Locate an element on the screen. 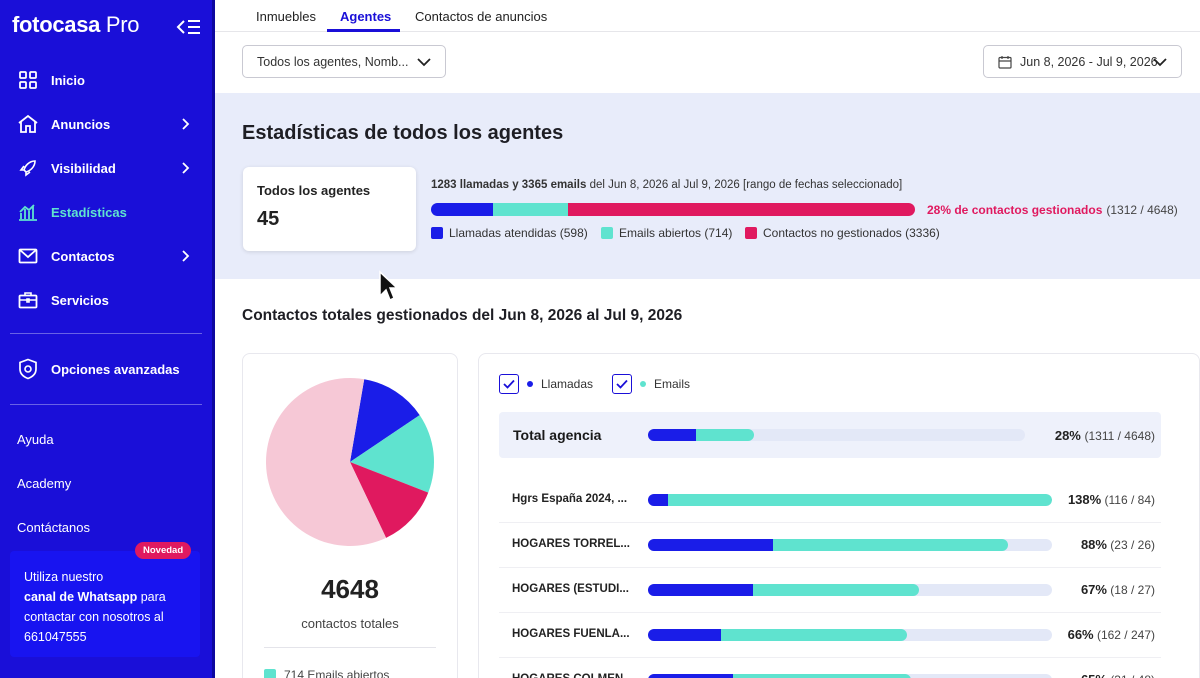  sidebar-item-anuncios: Anuncios is located at coordinates (106, 124).